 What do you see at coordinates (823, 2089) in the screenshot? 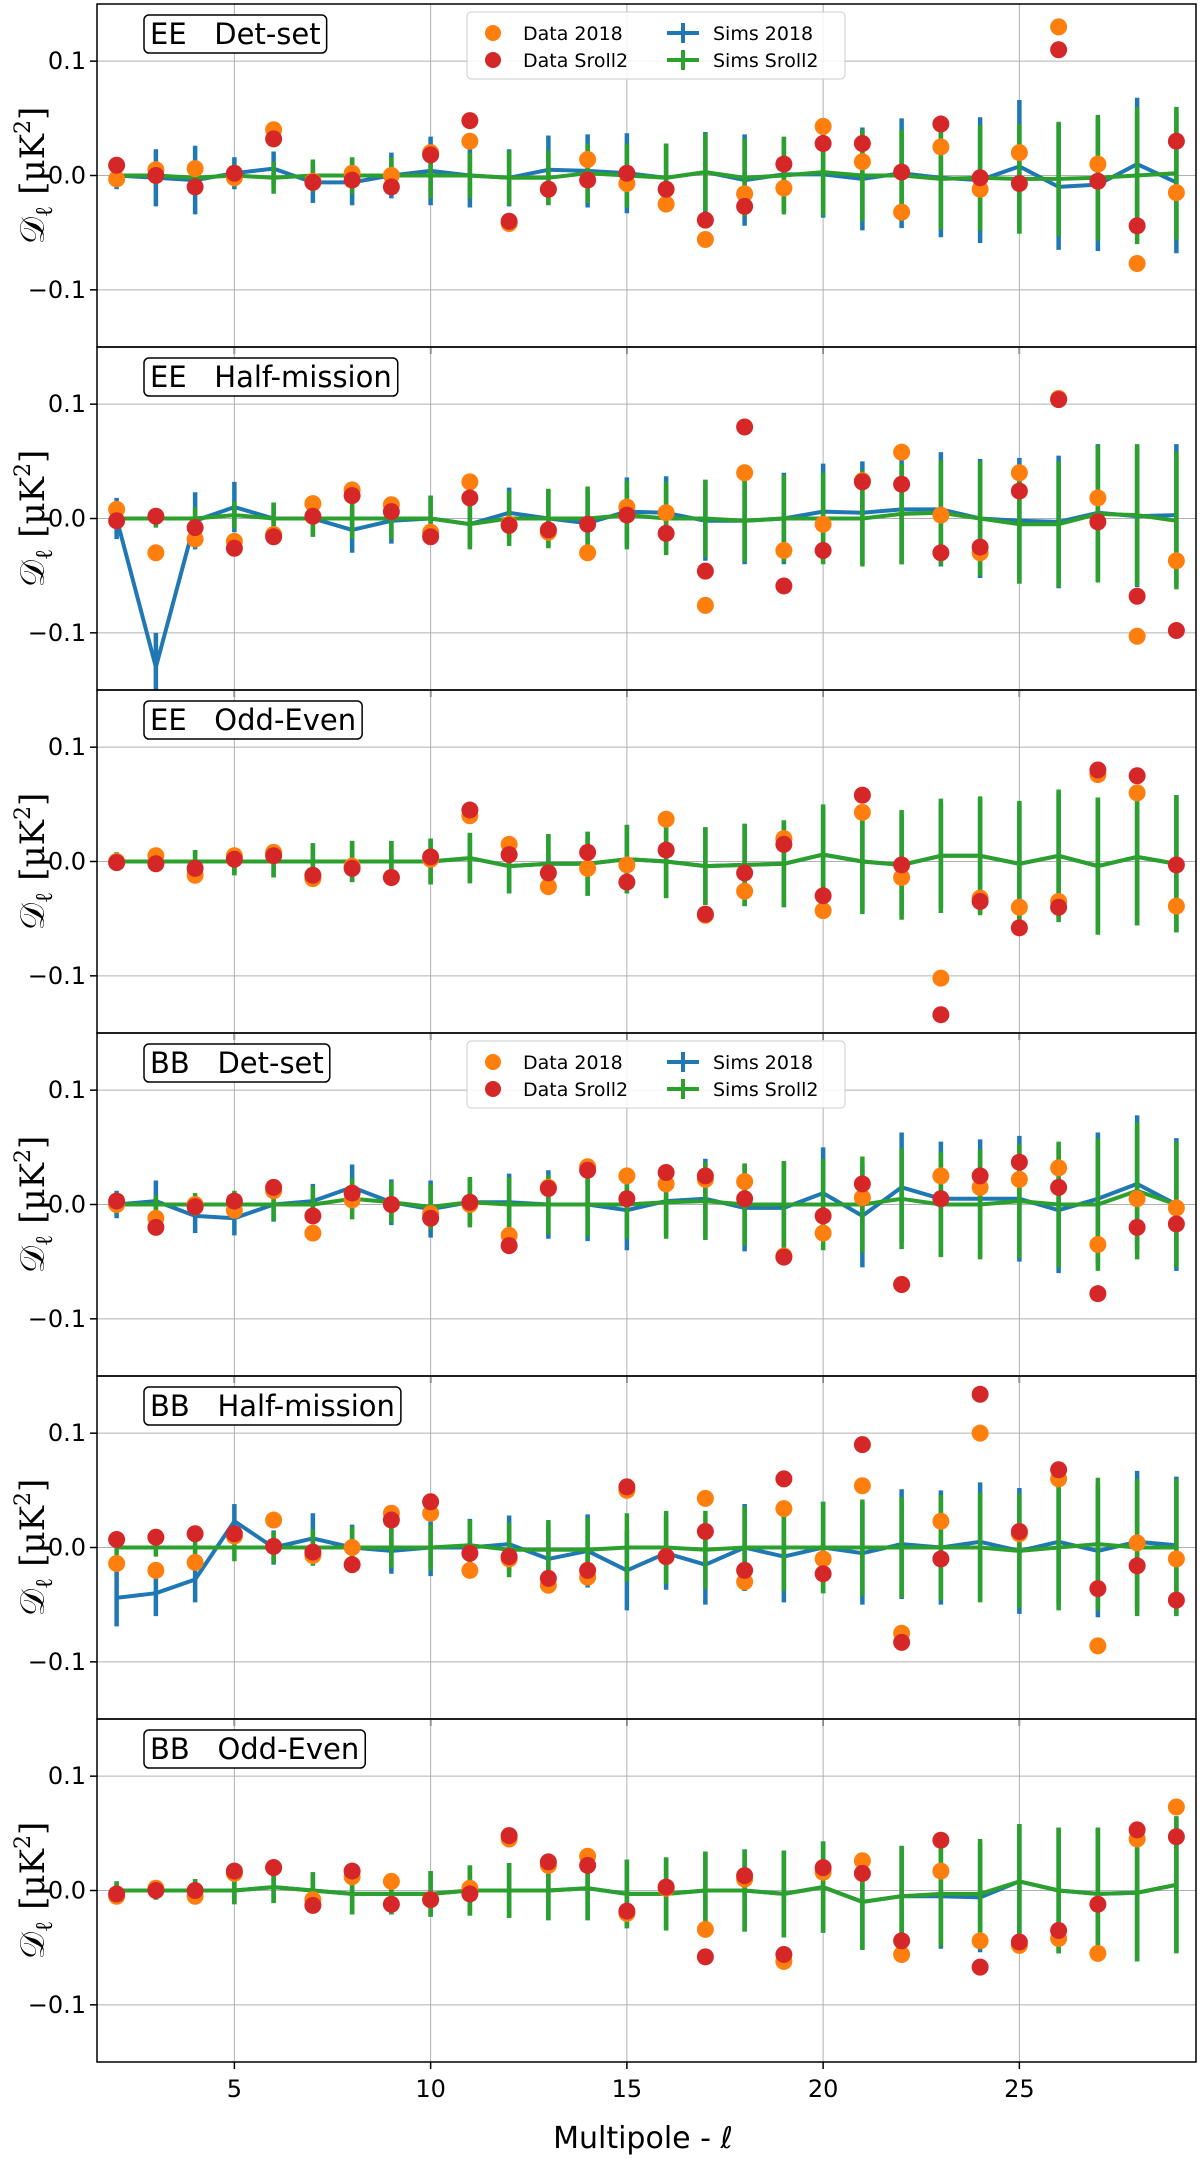
I see `x-tick-label: 20` at bounding box center [823, 2089].